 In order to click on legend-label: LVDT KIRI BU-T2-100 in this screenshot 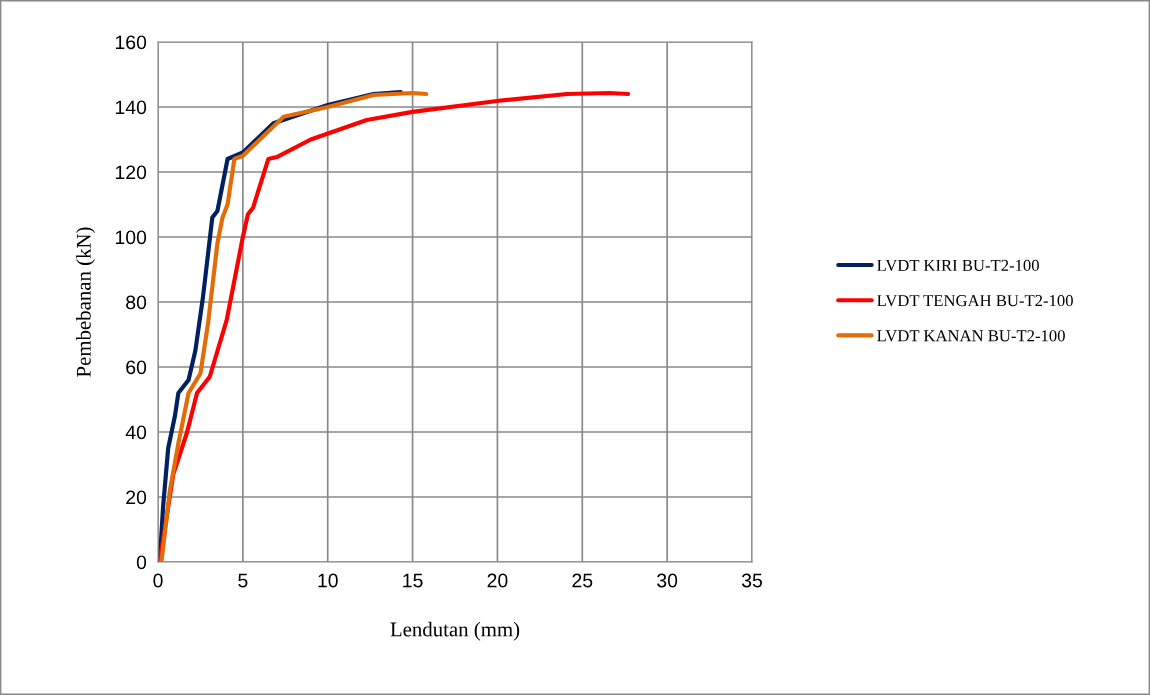, I will do `click(958, 265)`.